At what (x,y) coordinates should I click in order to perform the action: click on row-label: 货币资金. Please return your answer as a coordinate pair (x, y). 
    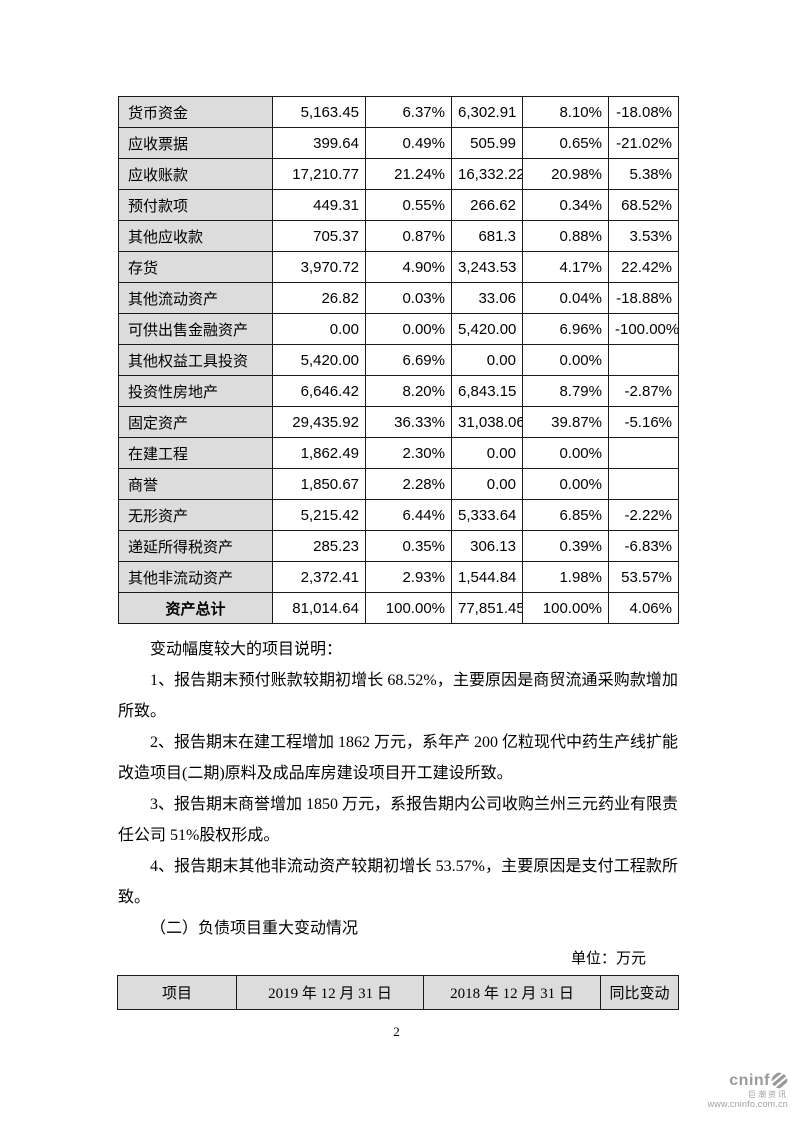
    Looking at the image, I should click on (195, 112).